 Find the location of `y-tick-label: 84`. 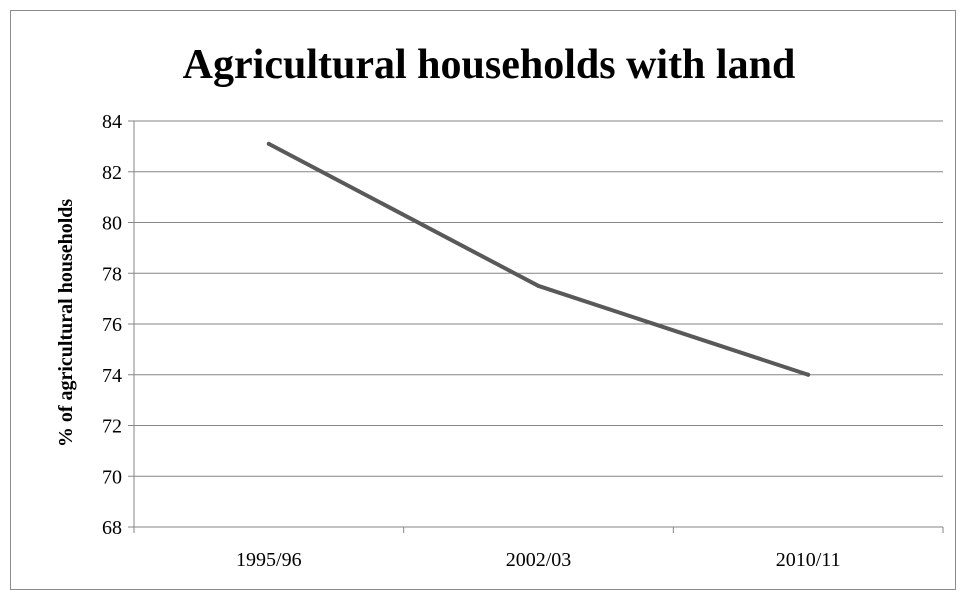

y-tick-label: 84 is located at coordinates (112, 122).